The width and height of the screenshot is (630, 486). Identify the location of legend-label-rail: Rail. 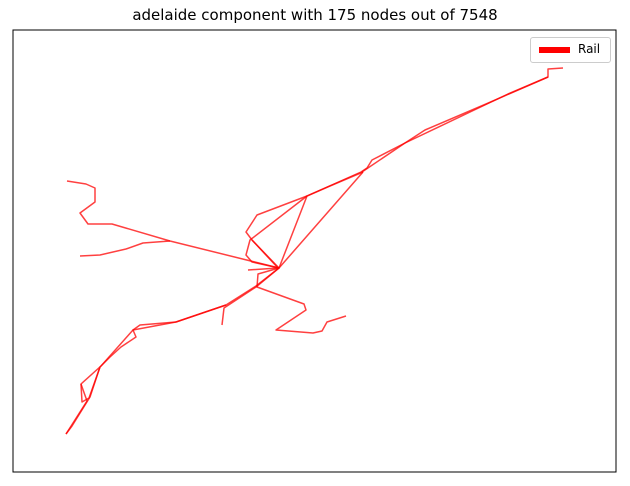
(589, 49).